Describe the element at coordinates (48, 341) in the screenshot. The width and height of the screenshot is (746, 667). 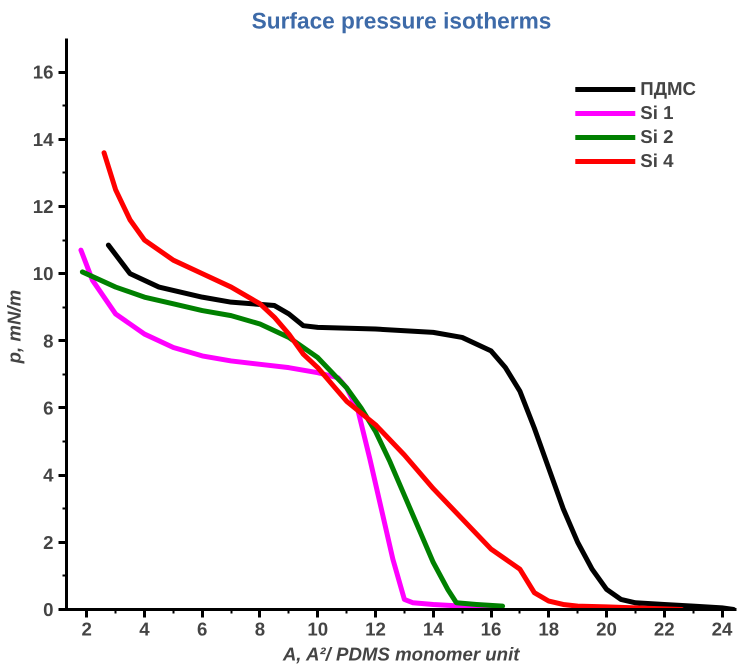
I see `y-tick-label: 8` at that location.